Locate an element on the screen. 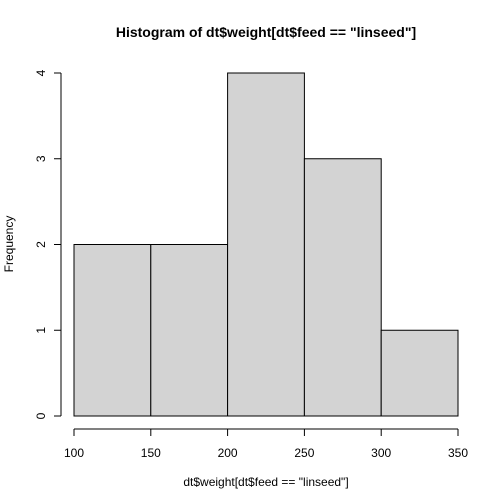  y-tick-label: 2 is located at coordinates (41, 244).